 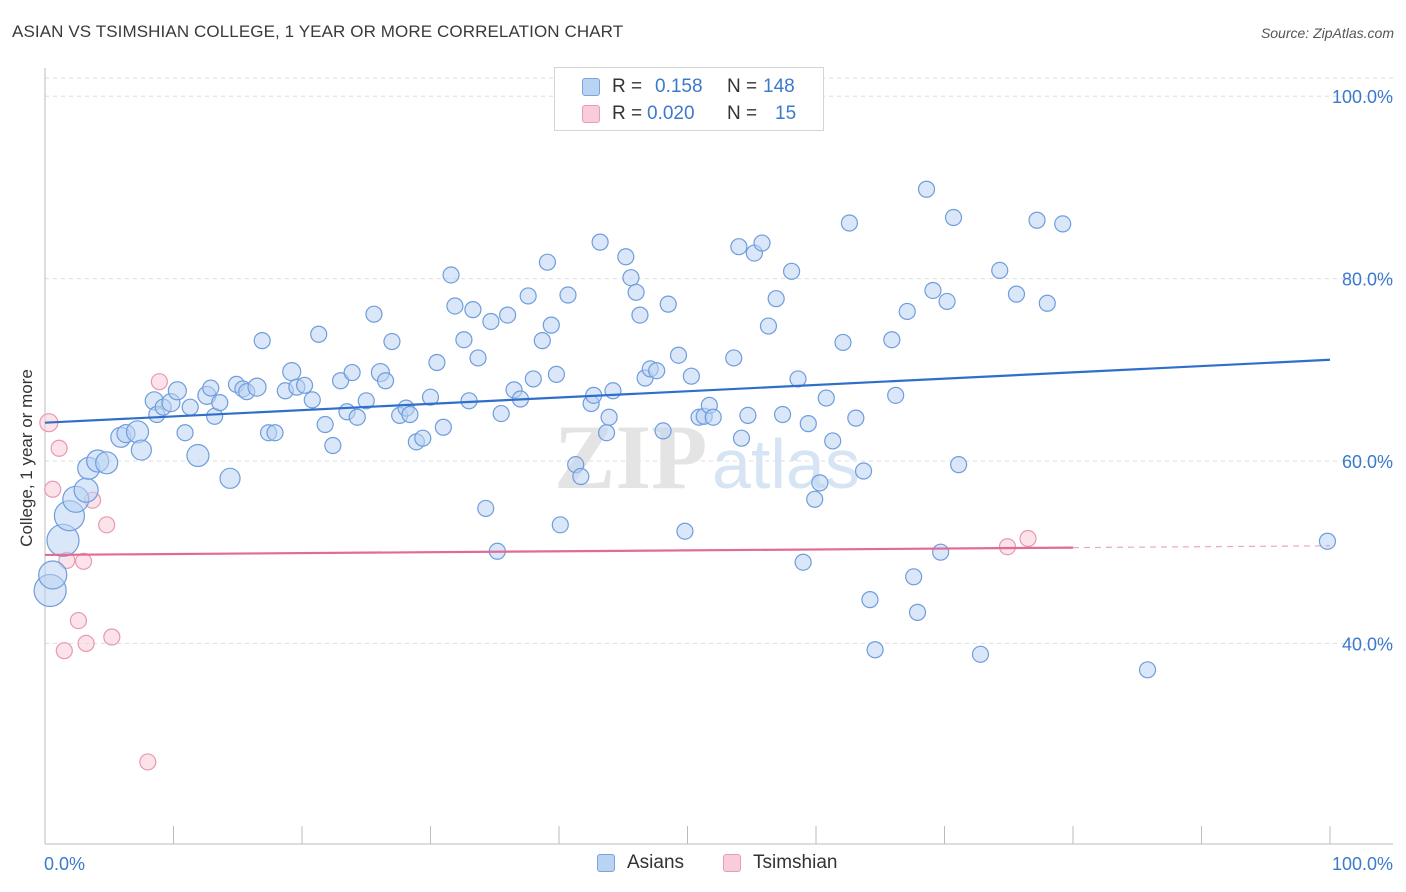 What do you see at coordinates (591, 87) in the screenshot?
I see `asians-swatch` at bounding box center [591, 87].